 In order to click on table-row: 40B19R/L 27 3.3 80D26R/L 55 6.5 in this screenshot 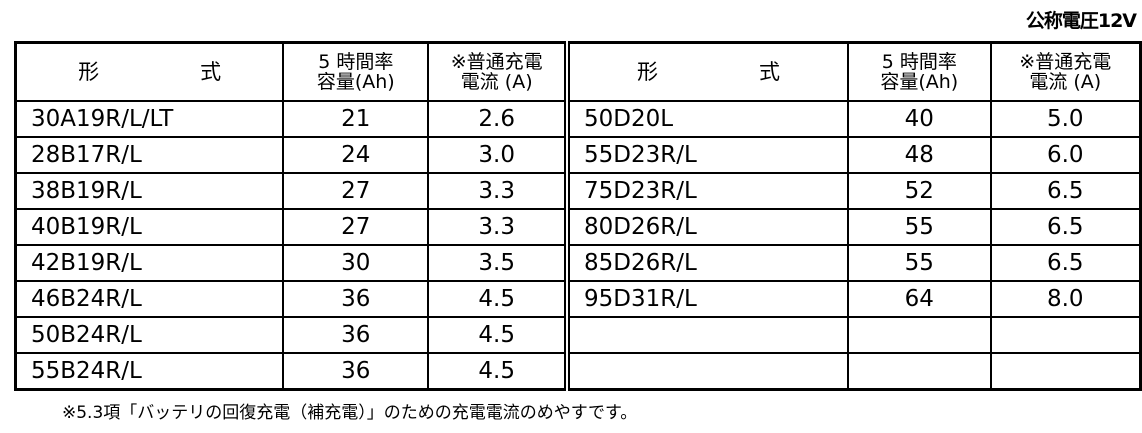, I will do `click(578, 227)`.